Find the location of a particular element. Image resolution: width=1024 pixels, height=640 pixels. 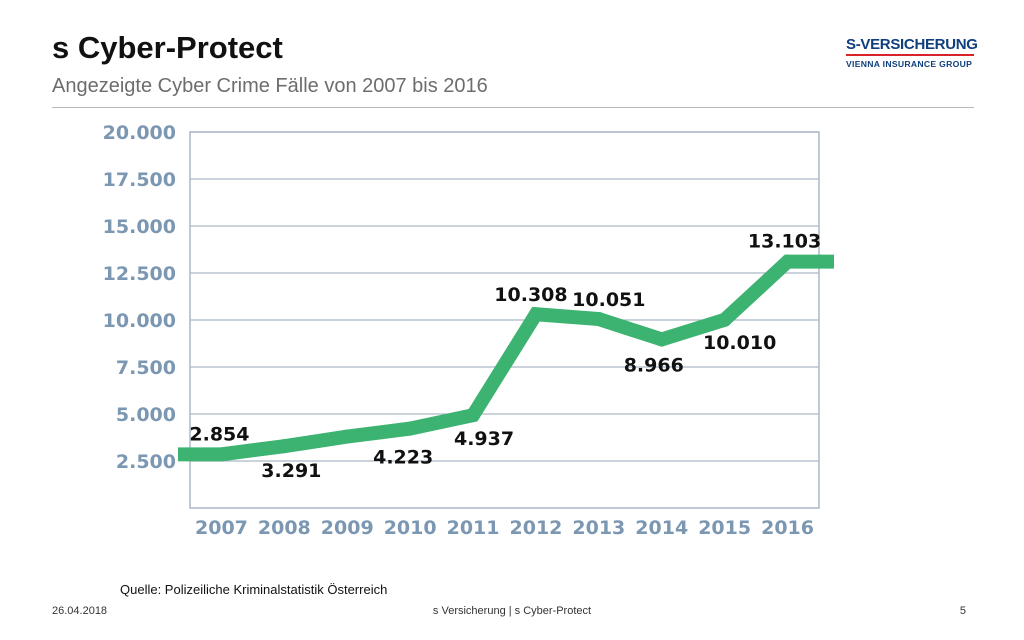

data-label: 4.937 is located at coordinates (484, 439).